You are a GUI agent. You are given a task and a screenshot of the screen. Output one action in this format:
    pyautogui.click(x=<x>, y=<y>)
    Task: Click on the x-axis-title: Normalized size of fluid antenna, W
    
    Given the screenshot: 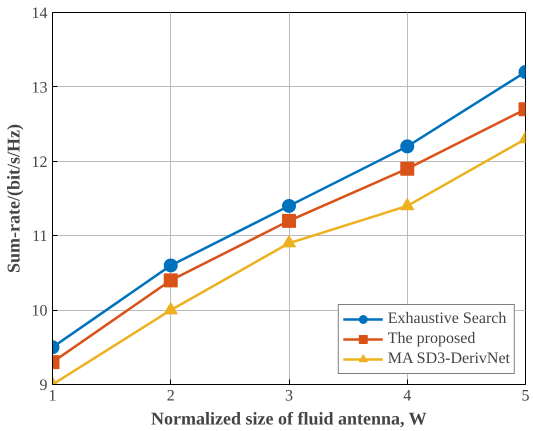 What is the action you would take?
    pyautogui.click(x=289, y=418)
    